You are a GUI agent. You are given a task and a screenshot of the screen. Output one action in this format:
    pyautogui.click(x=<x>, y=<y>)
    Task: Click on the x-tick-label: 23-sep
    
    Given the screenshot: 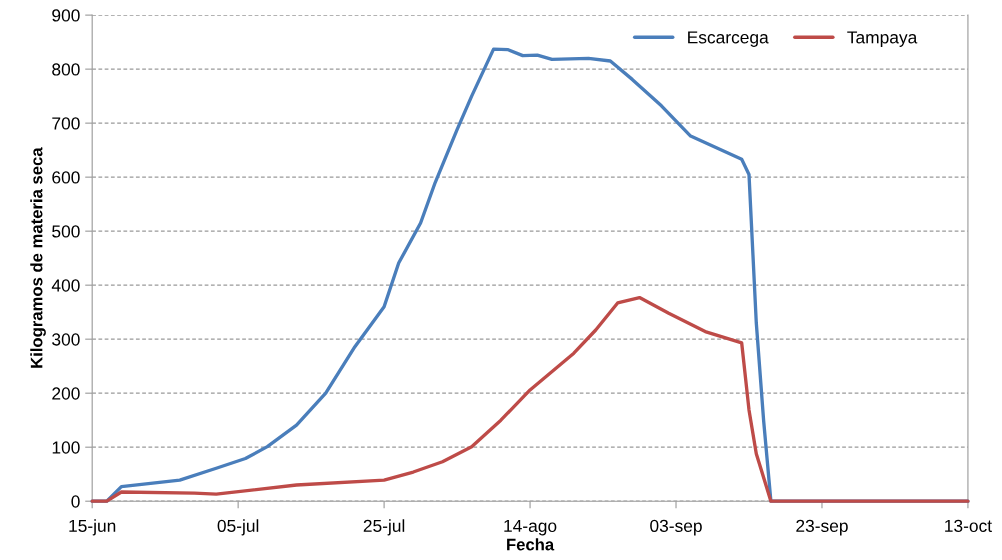 What is the action you would take?
    pyautogui.click(x=822, y=527)
    